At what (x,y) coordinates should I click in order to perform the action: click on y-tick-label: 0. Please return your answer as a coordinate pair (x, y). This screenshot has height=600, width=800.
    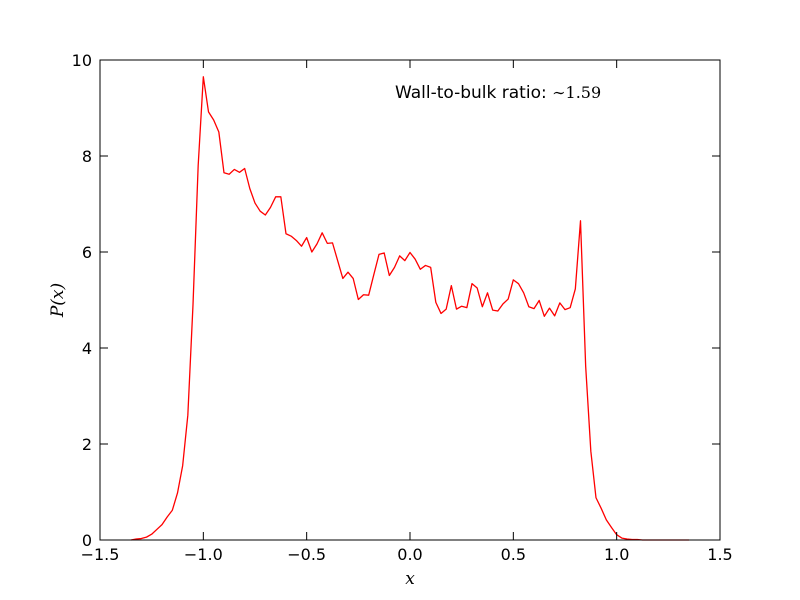
    Looking at the image, I should click on (87, 540).